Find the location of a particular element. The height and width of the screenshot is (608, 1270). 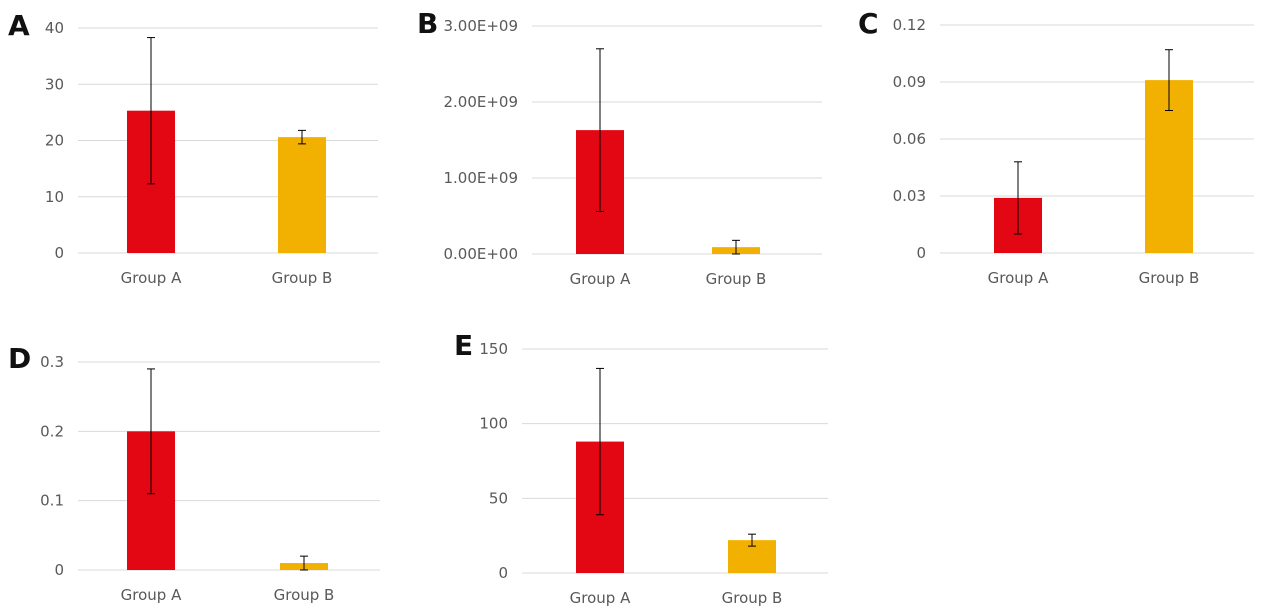

y-tick-label: 2.00E+09 is located at coordinates (480, 102).